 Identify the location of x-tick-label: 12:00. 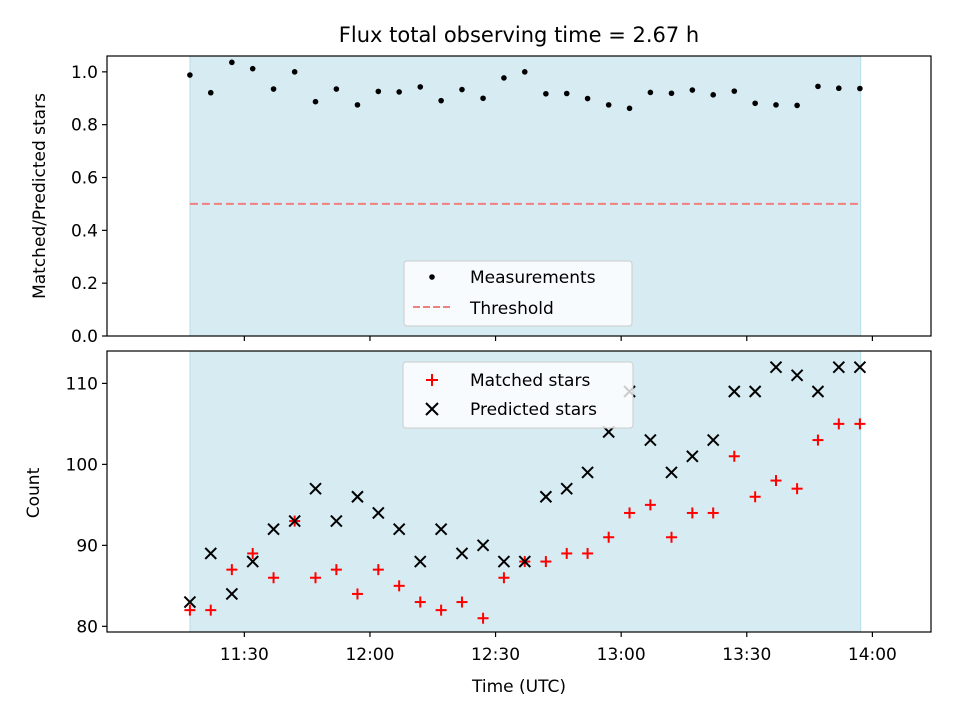
(369, 655).